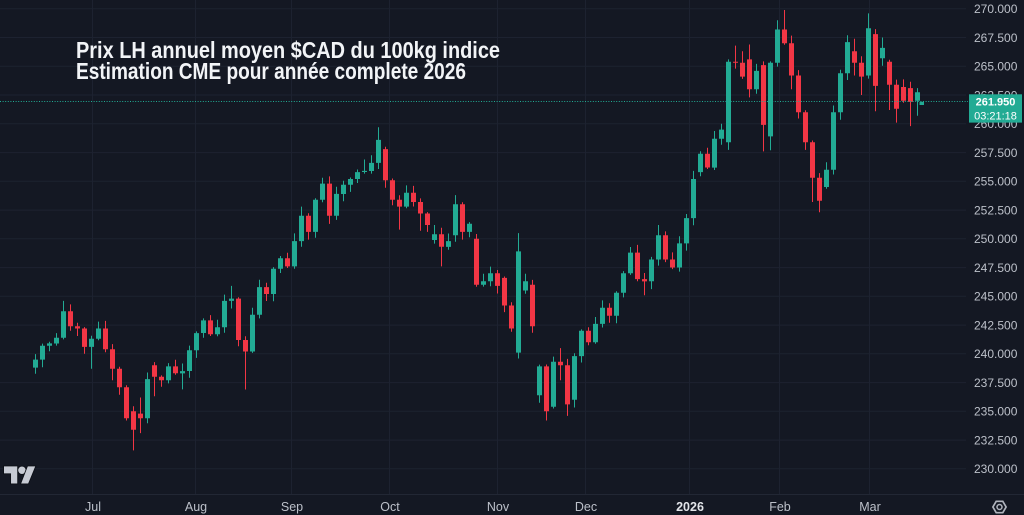 This screenshot has height=515, width=1024. I want to click on svg-text: 230.000, so click(996, 469).